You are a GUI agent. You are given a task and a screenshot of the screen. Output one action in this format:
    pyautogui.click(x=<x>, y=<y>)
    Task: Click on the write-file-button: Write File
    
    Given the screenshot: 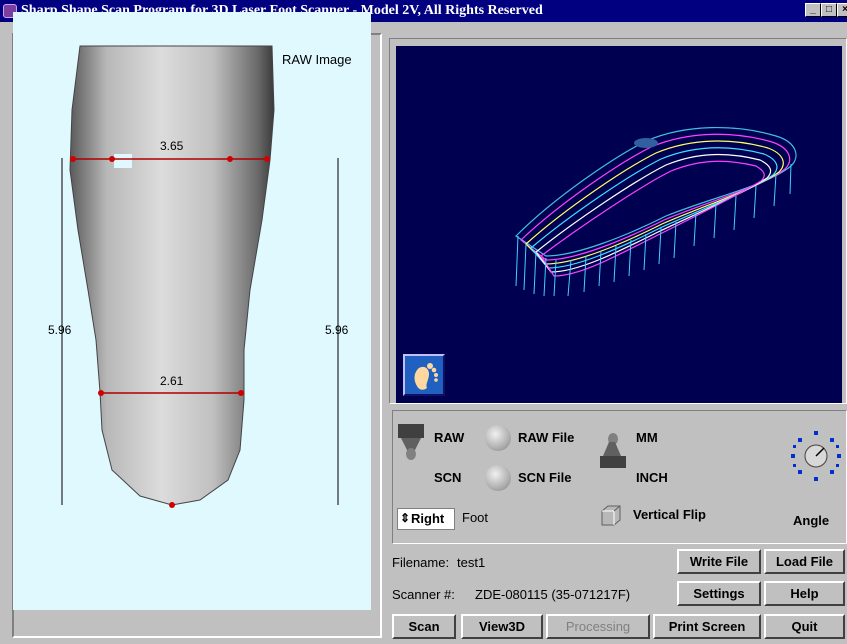 What is the action you would take?
    pyautogui.click(x=719, y=561)
    